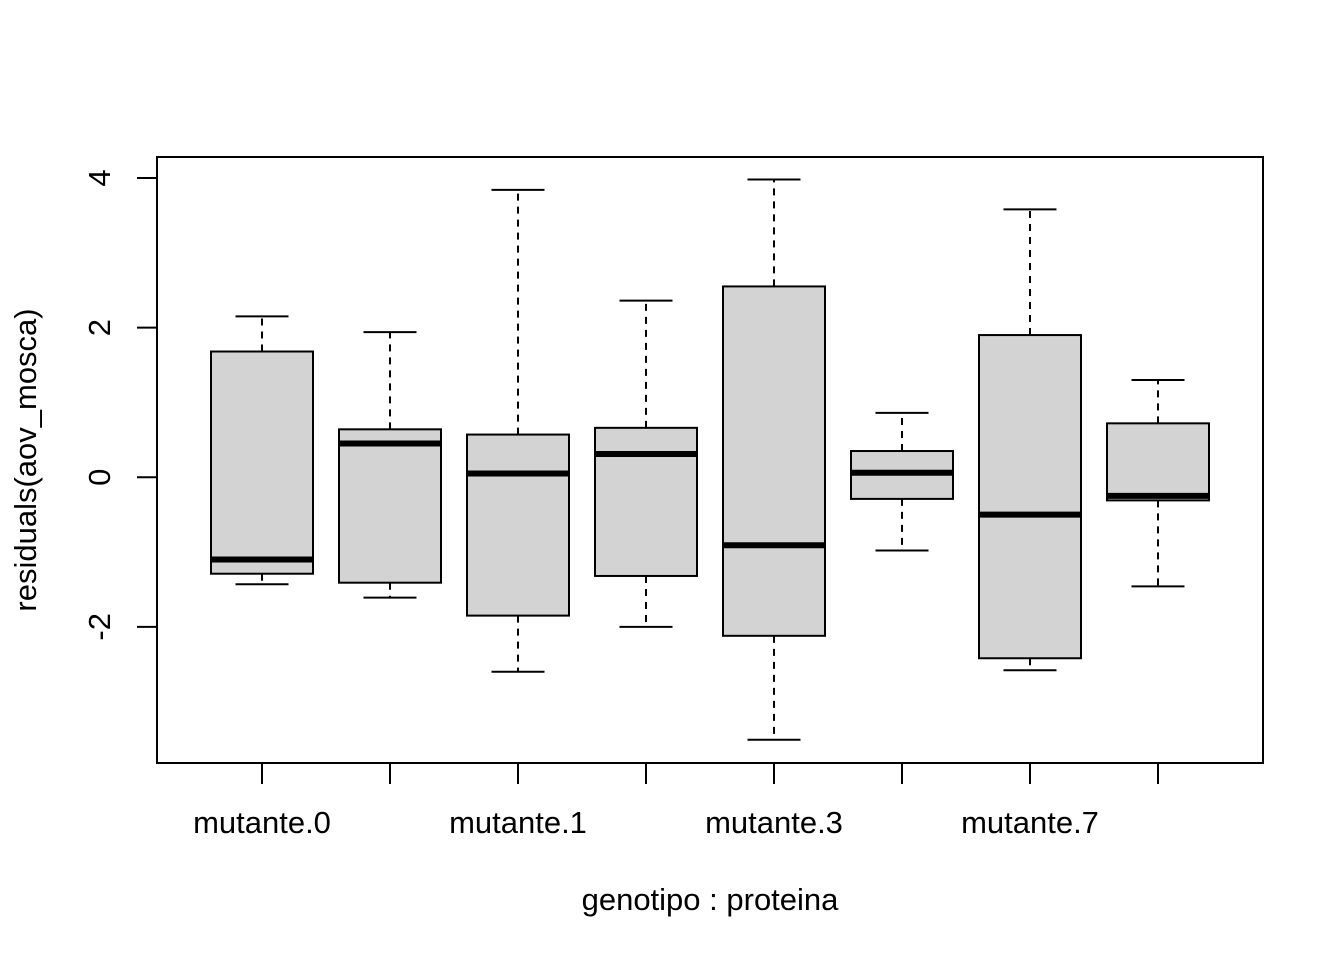 Image resolution: width=1344 pixels, height=960 pixels. What do you see at coordinates (711, 899) in the screenshot?
I see `x-axis-title: genotipo : proteina` at bounding box center [711, 899].